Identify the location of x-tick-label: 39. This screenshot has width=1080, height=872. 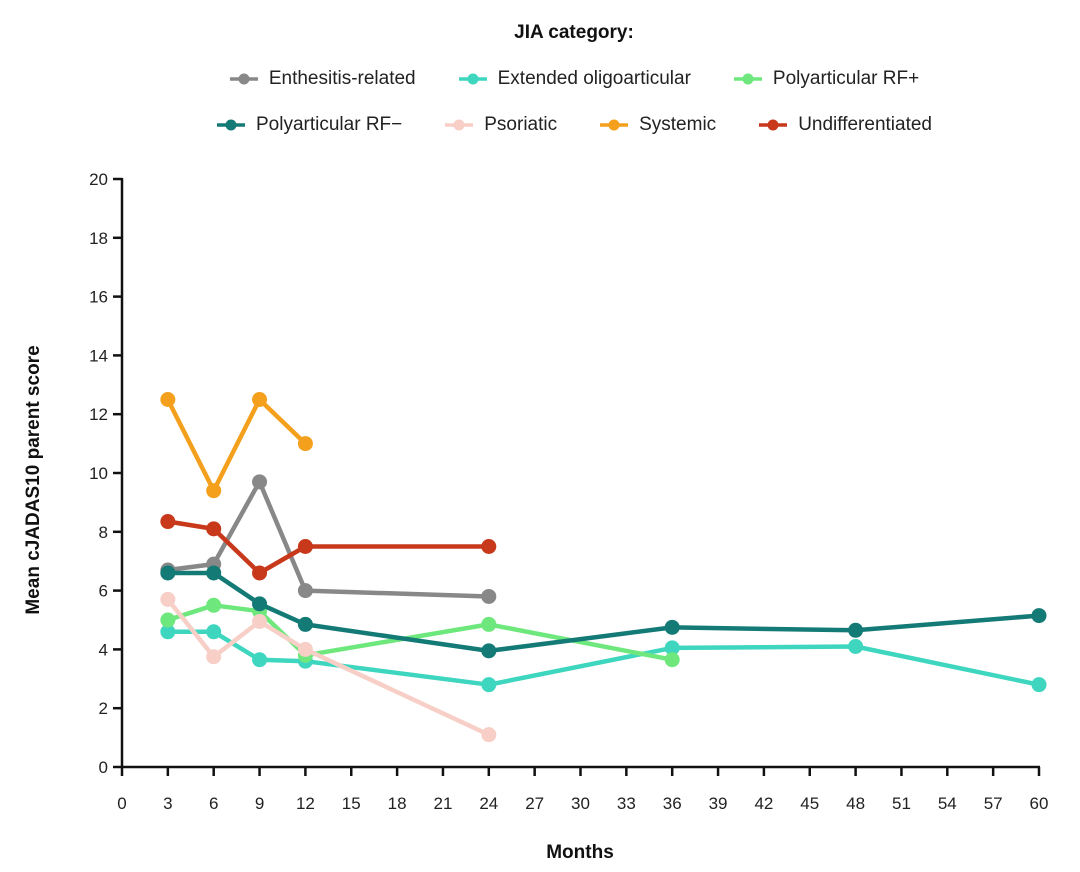
(718, 803).